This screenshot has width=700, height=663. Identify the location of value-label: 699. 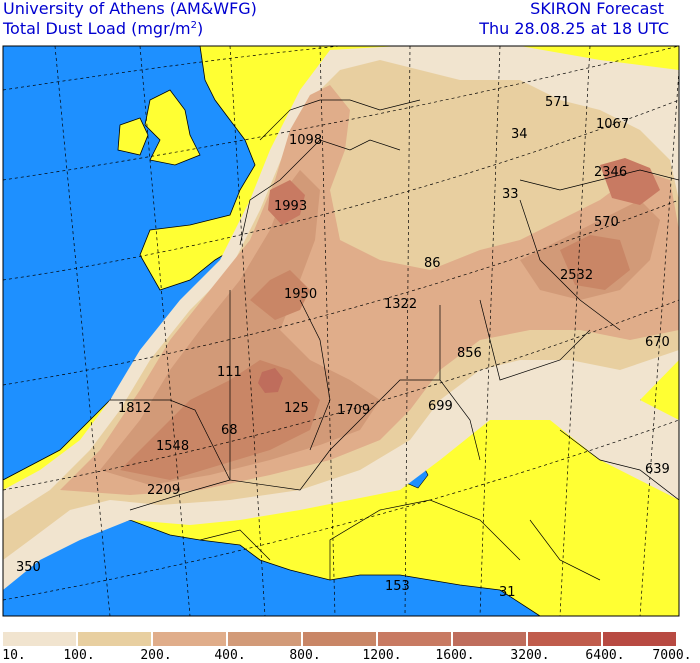
(440, 406).